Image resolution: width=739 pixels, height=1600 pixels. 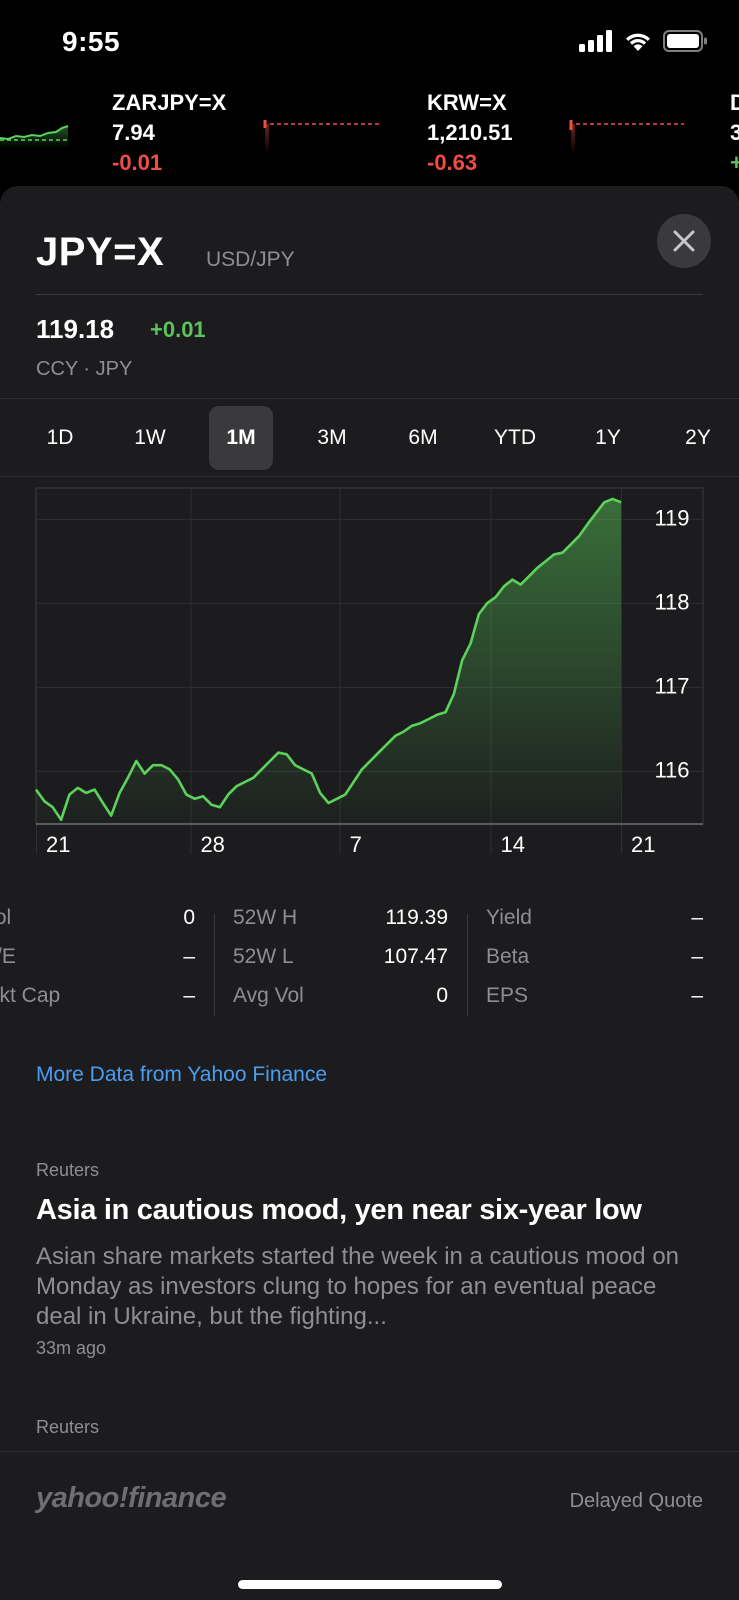 I want to click on ticker-item: KRW=X 1,210.51 -0.63, so click(x=470, y=133).